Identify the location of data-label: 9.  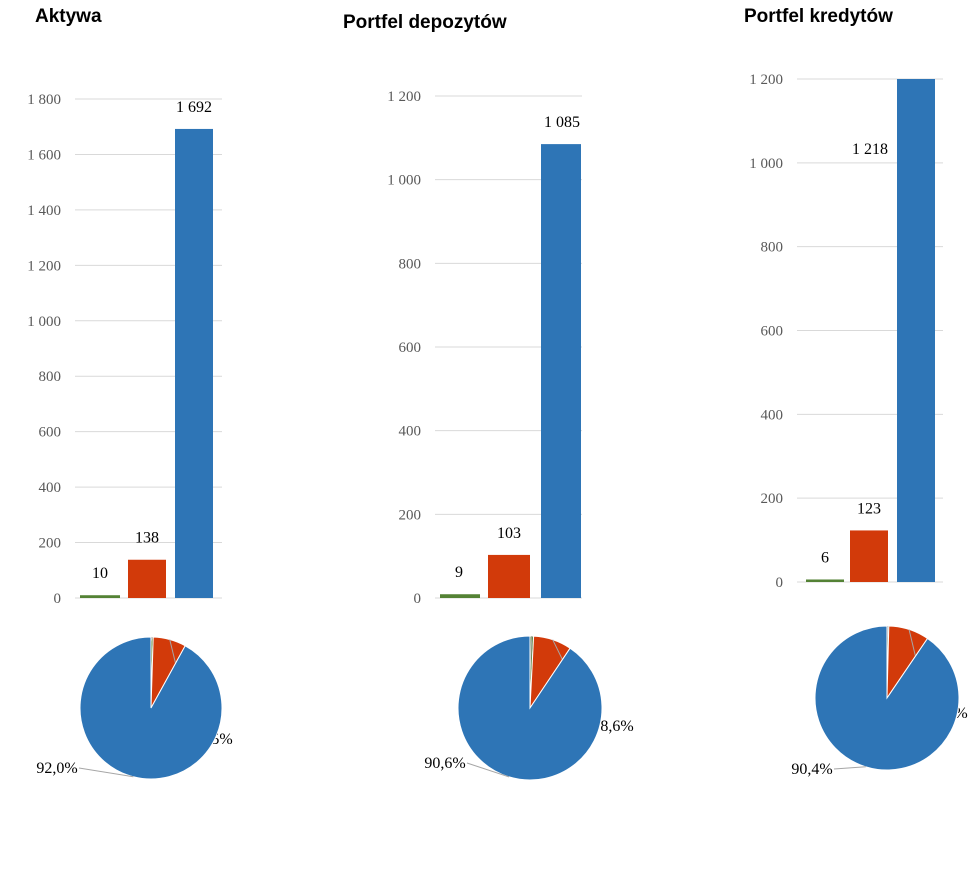
(459, 572).